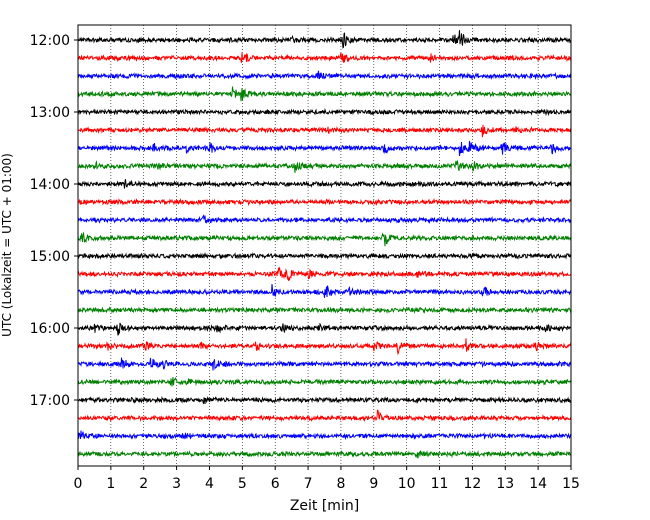 Image resolution: width=650 pixels, height=520 pixels. I want to click on x-tick-label: 2, so click(143, 484).